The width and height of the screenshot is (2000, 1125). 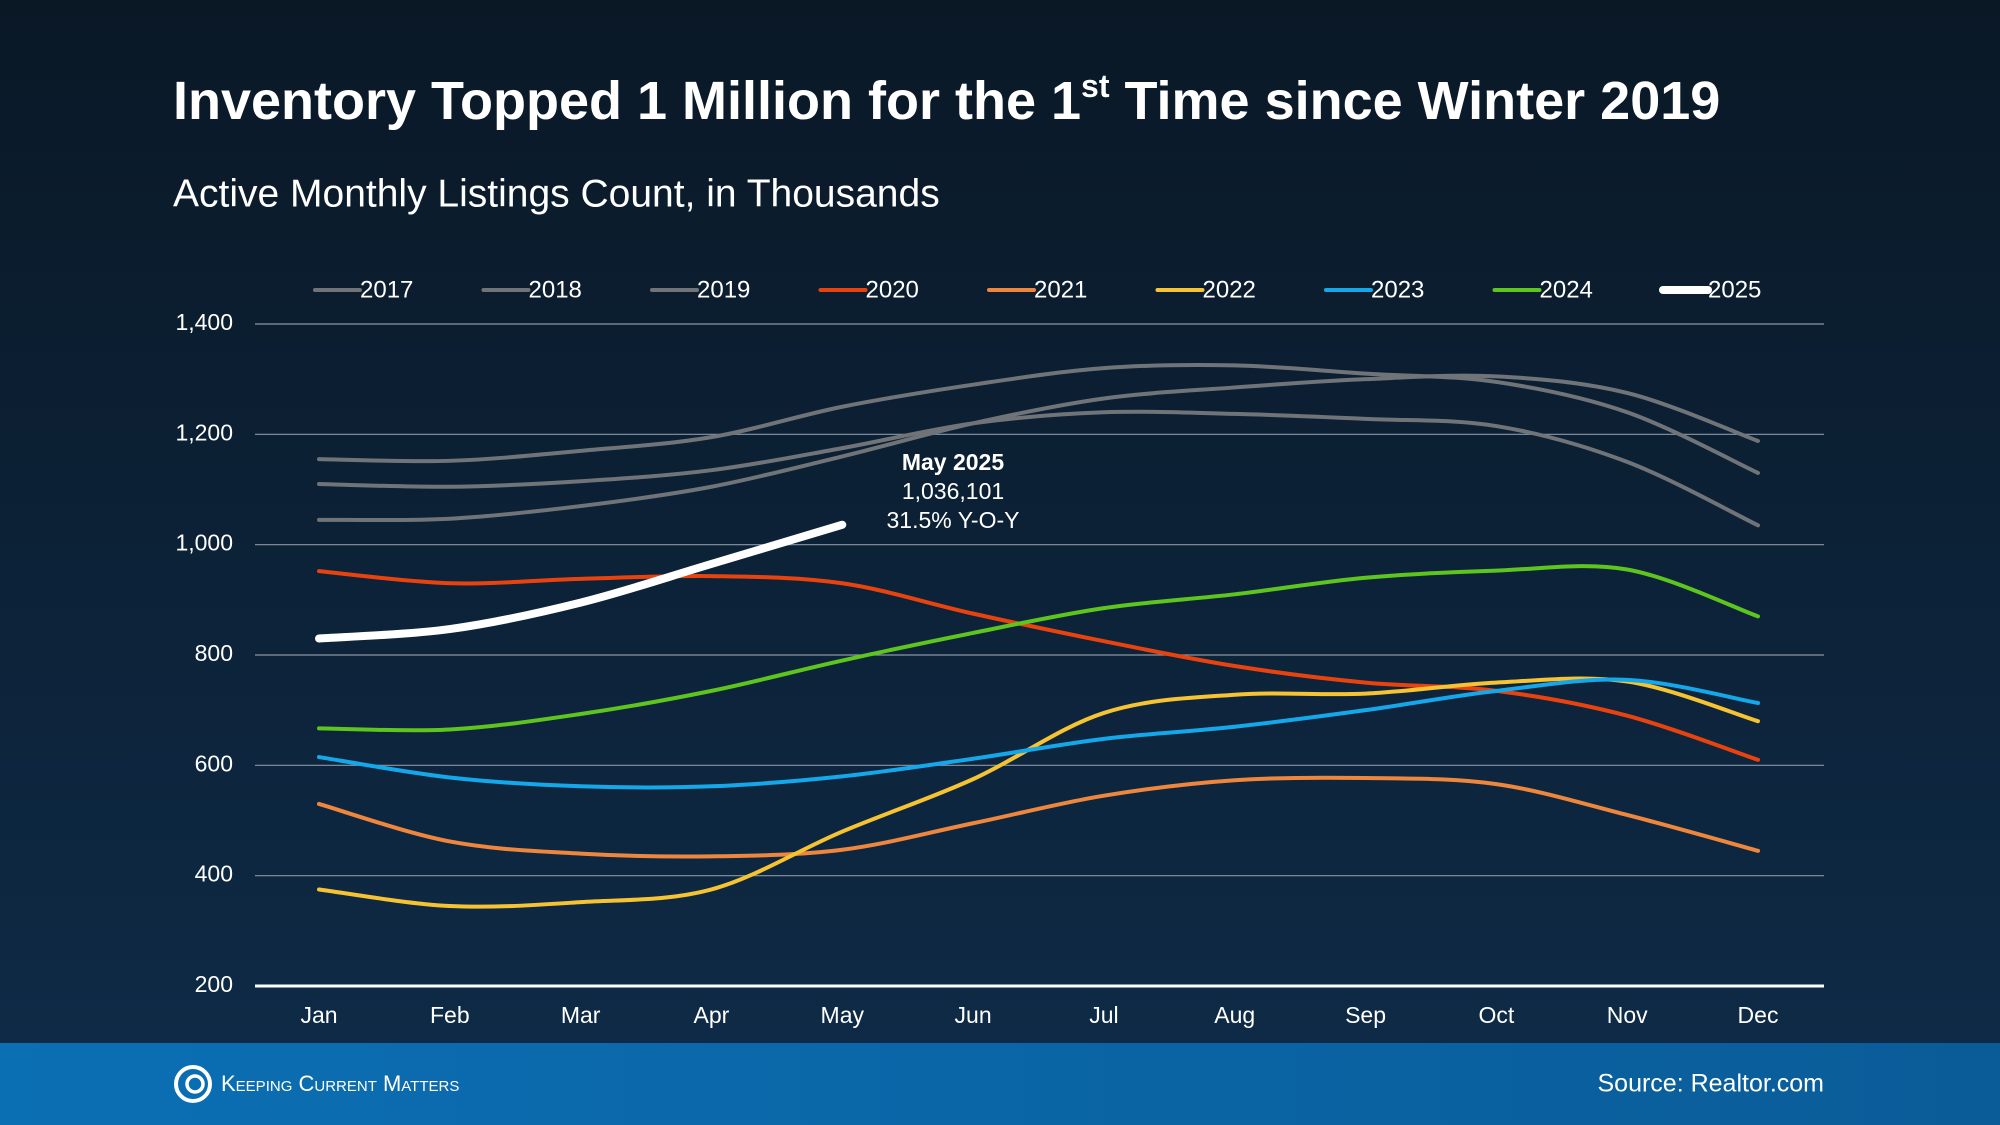 What do you see at coordinates (1397, 289) in the screenshot?
I see `legend-label: 2023` at bounding box center [1397, 289].